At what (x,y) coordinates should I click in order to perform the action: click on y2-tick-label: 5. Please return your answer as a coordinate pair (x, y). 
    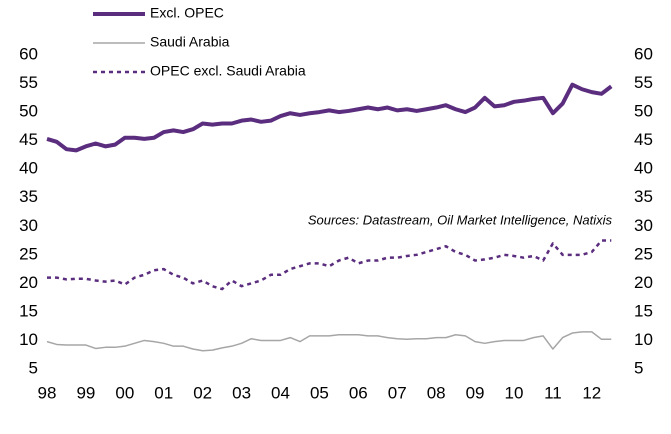
    Looking at the image, I should click on (638, 367).